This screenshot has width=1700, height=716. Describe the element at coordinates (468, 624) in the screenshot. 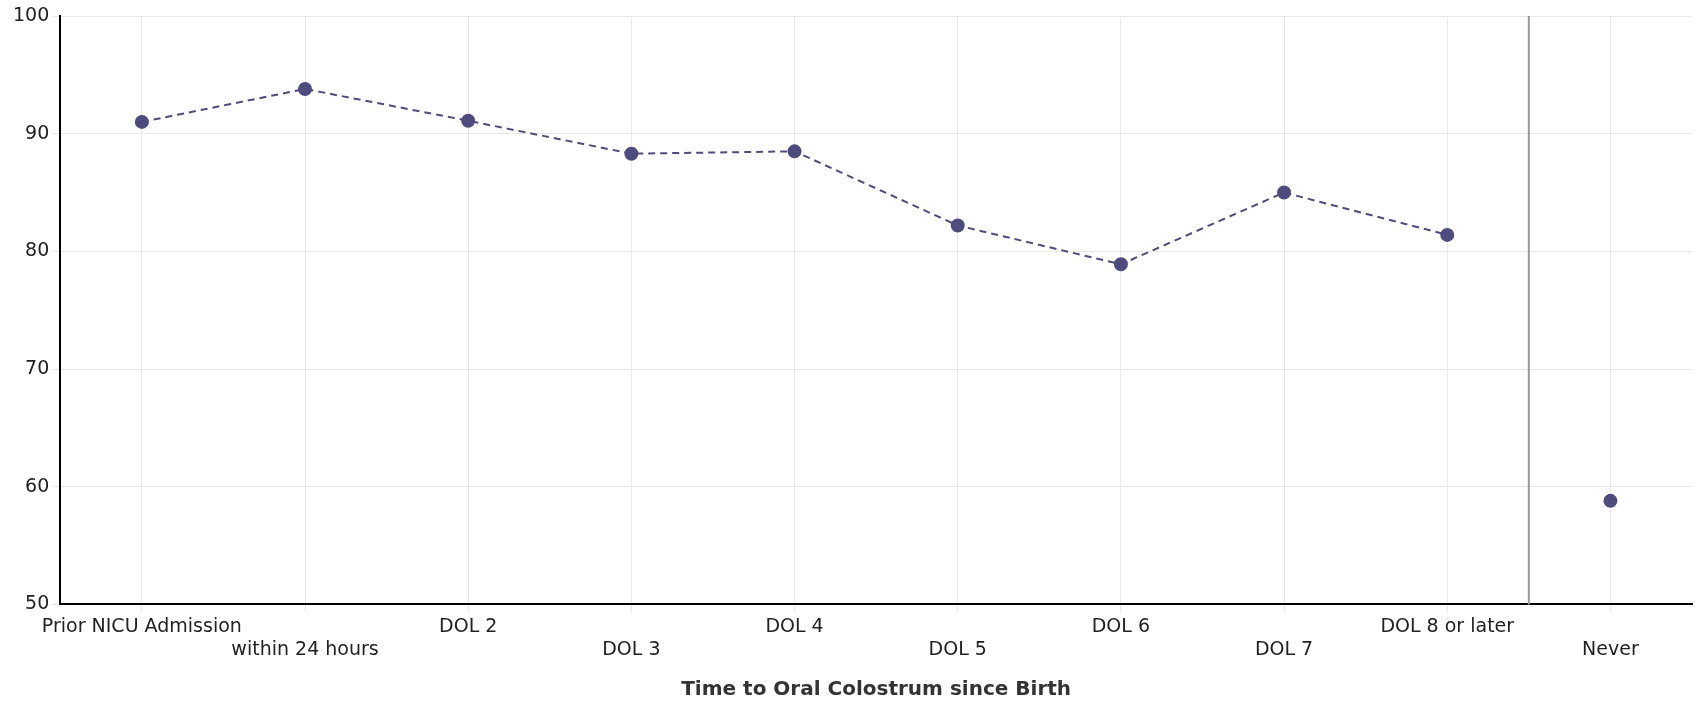

I see `x-tick-label: DOL 2` at that location.